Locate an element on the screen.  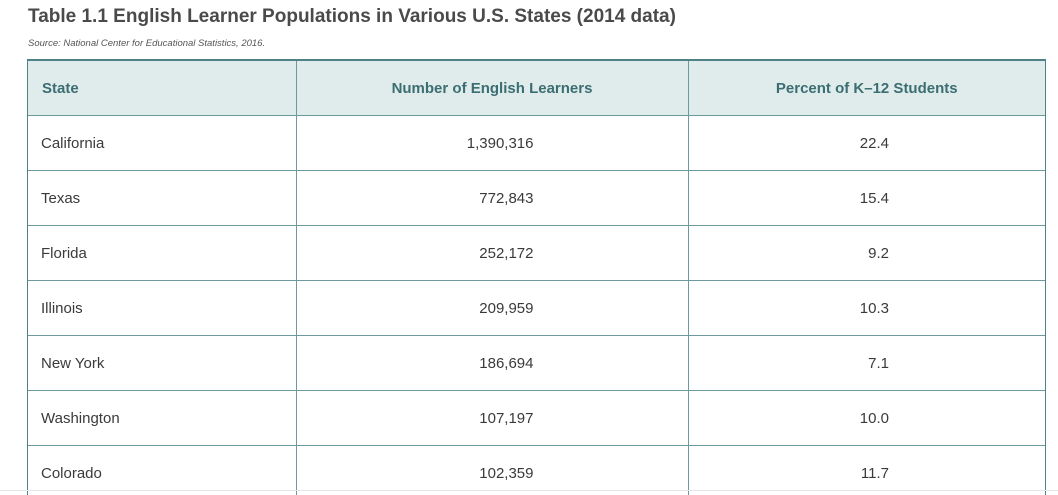
cell-state: New York is located at coordinates (162, 363).